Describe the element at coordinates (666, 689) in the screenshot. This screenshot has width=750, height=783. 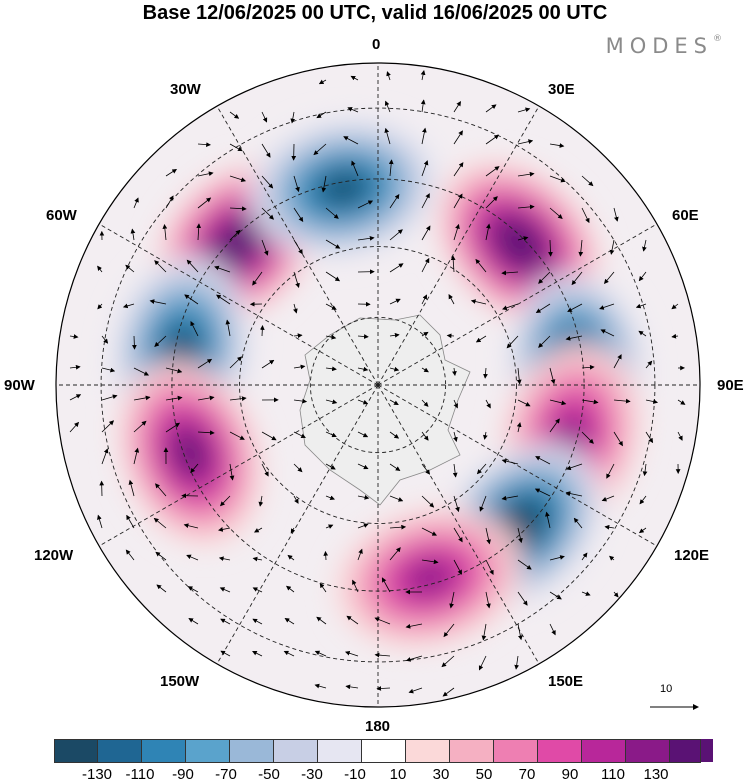
I see `reference-vector-label: 10` at that location.